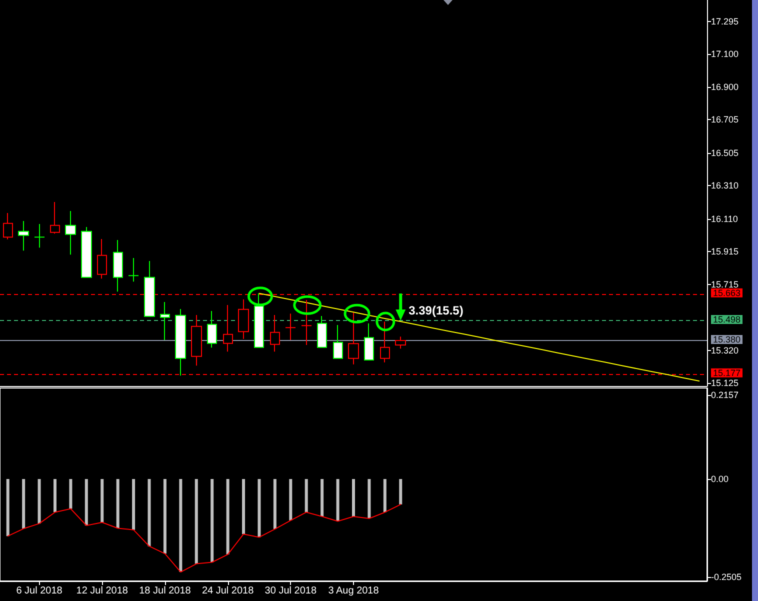 This screenshot has width=758, height=601. Describe the element at coordinates (39, 591) in the screenshot. I see `x-tick-label: 6 Jul 2018` at that location.